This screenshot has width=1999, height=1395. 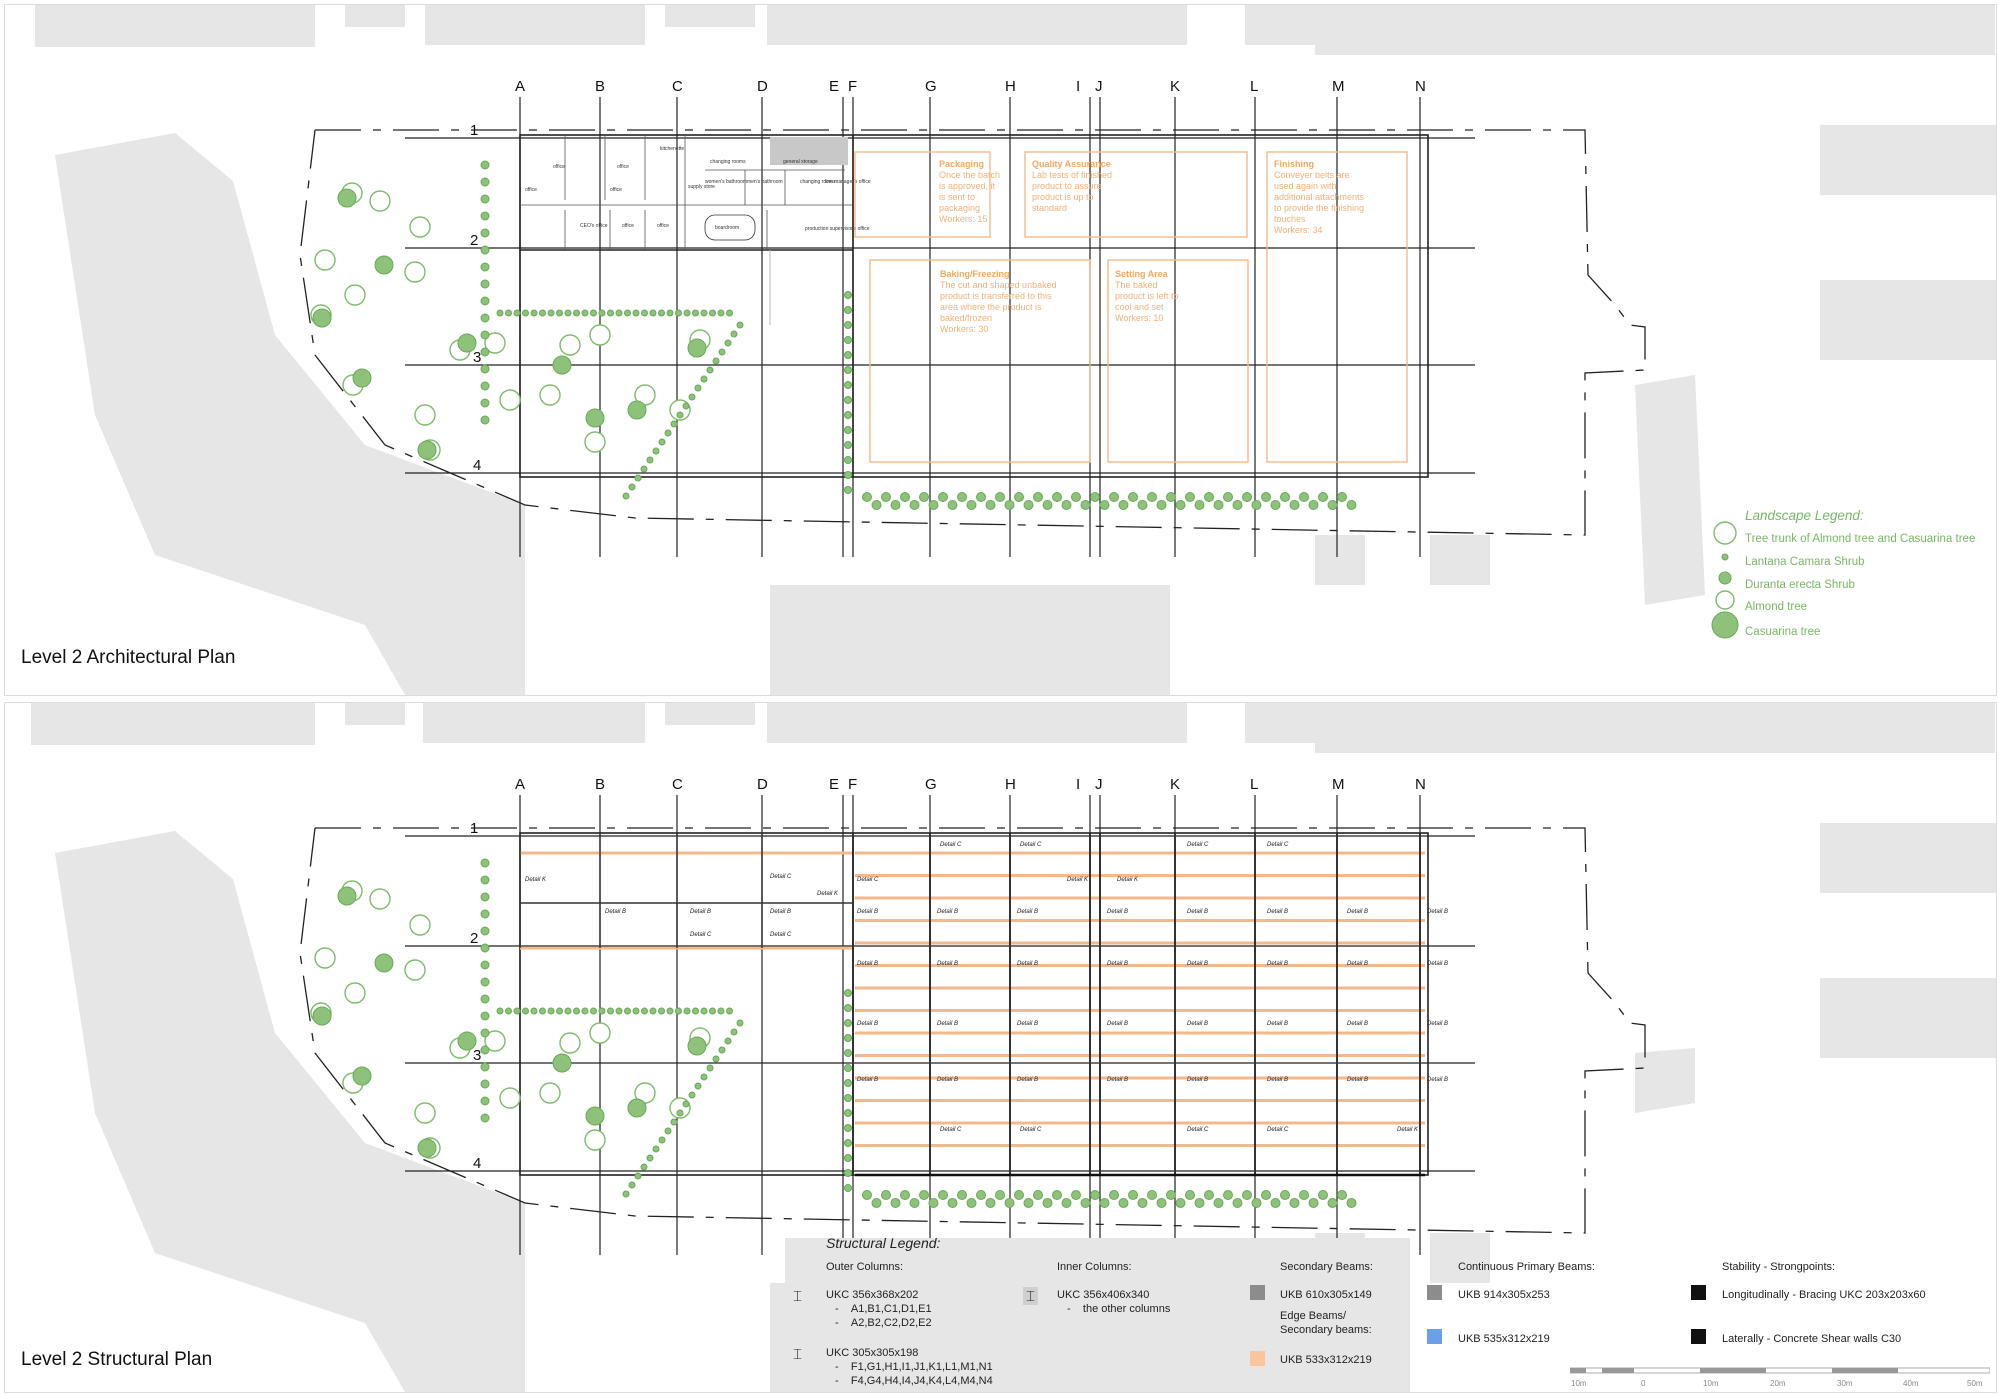 What do you see at coordinates (1783, 632) in the screenshot?
I see `landscape-legend-item: Casuarina tree` at bounding box center [1783, 632].